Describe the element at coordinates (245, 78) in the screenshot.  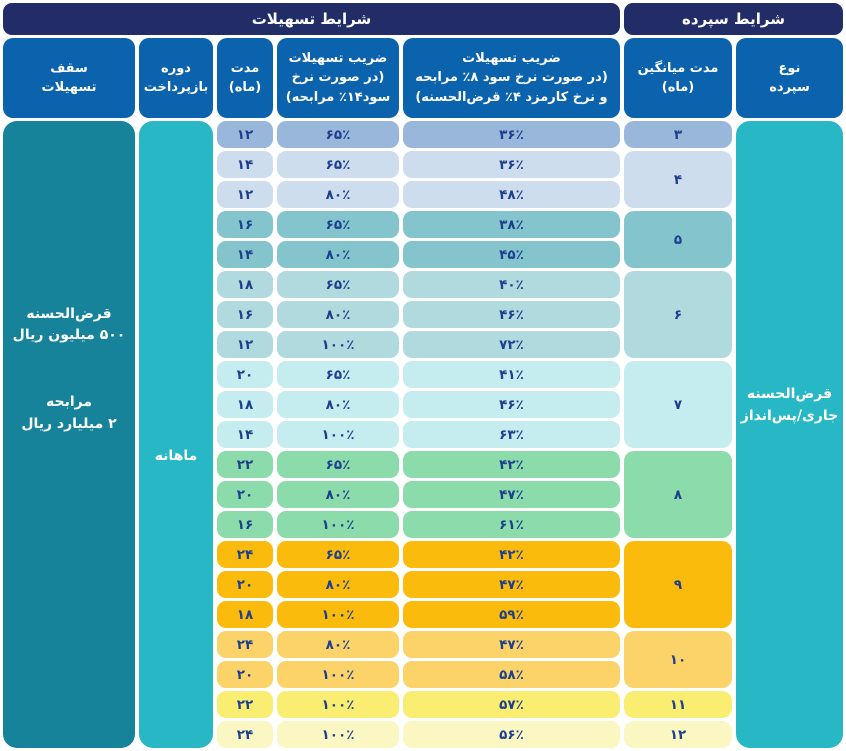
I see `col-header-term: مدت (ماه)` at that location.